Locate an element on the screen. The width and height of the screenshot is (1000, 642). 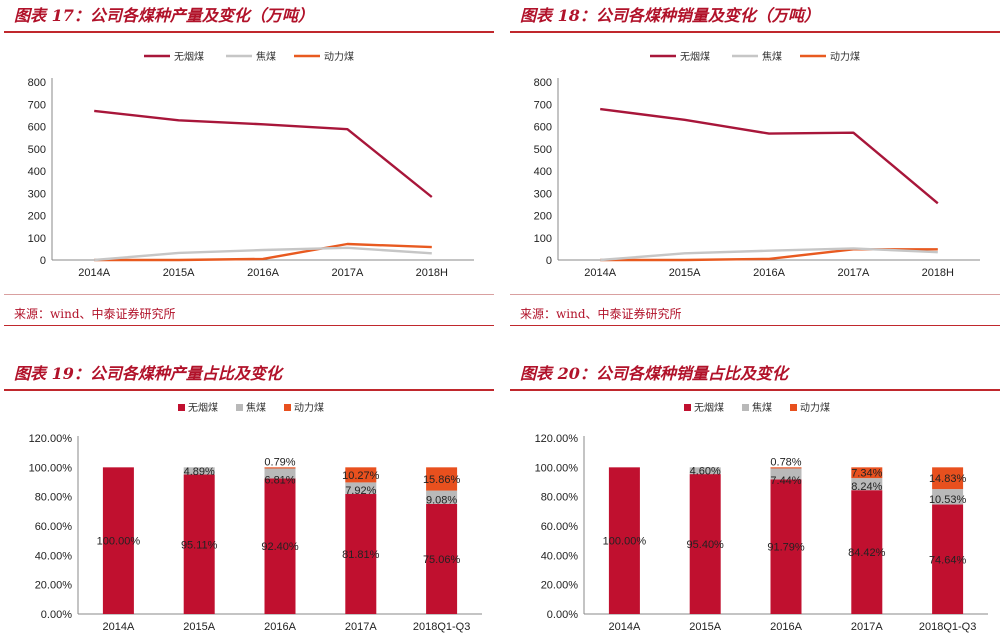
y-tick-label: 500 is located at coordinates (37, 150).